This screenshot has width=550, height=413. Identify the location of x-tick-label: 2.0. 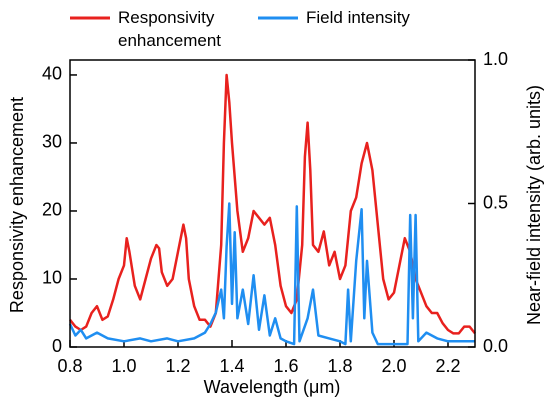
(393, 366).